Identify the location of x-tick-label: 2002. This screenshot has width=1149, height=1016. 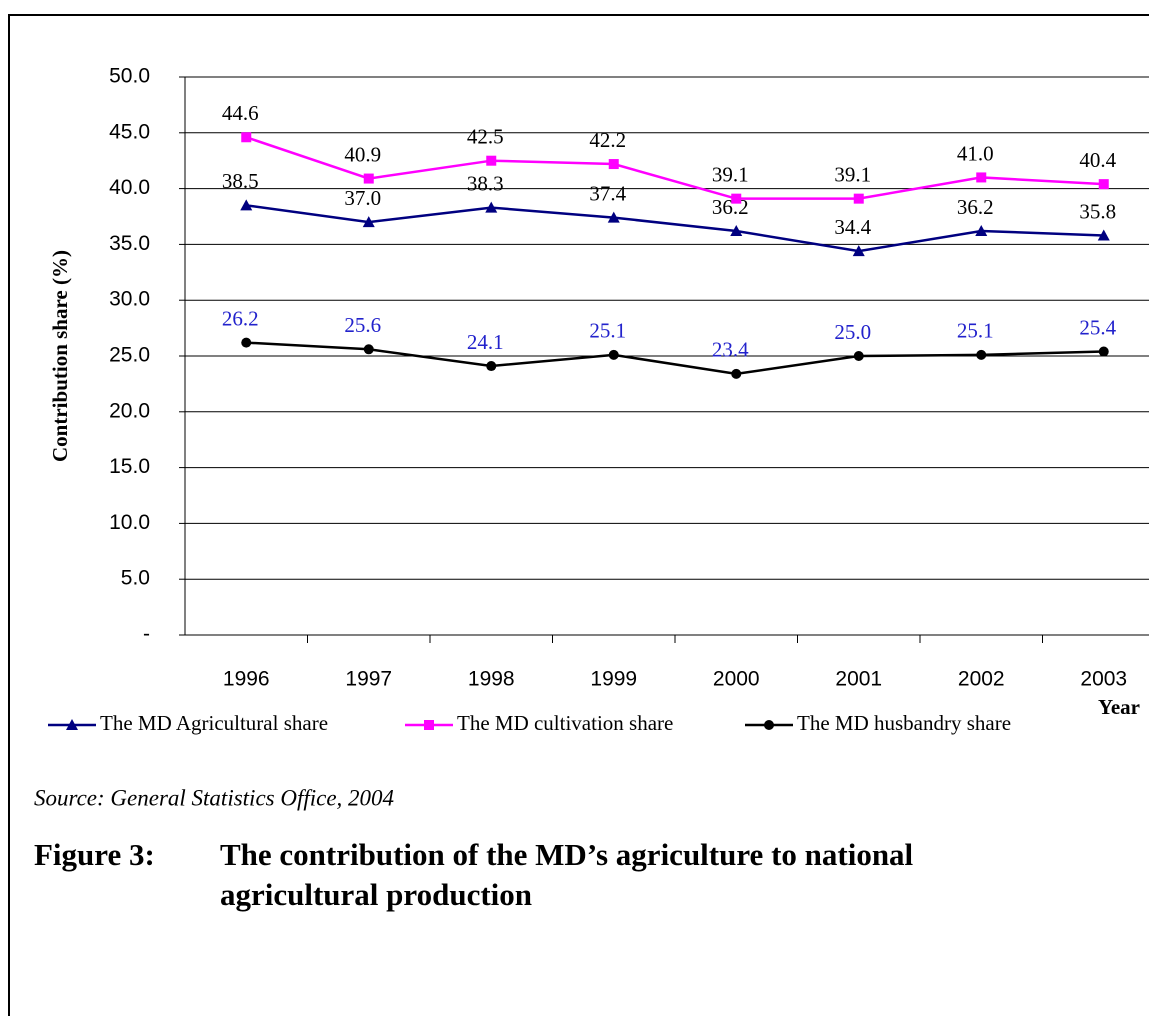
(981, 679).